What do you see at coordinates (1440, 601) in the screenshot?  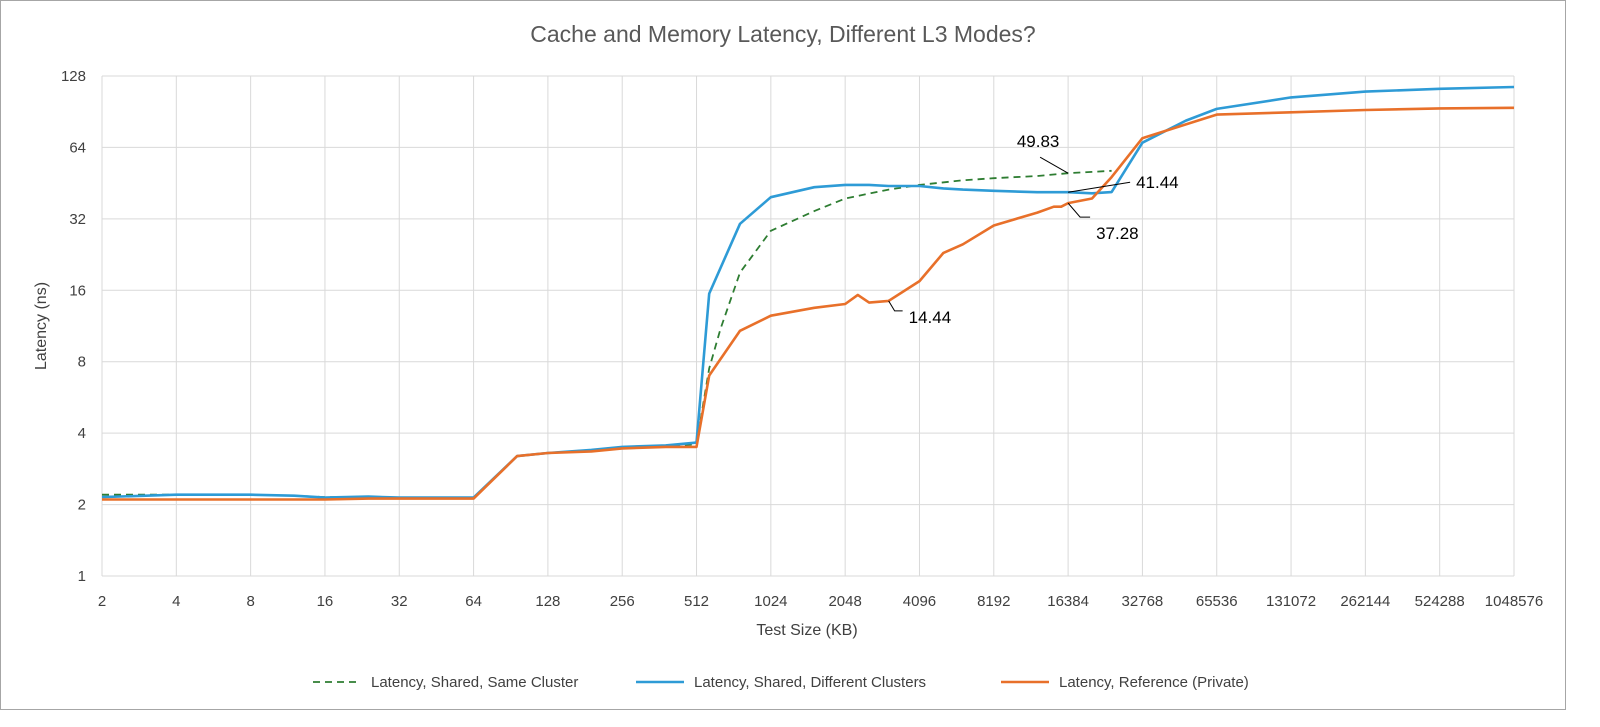 I see `x-tick-label: 524288` at bounding box center [1440, 601].